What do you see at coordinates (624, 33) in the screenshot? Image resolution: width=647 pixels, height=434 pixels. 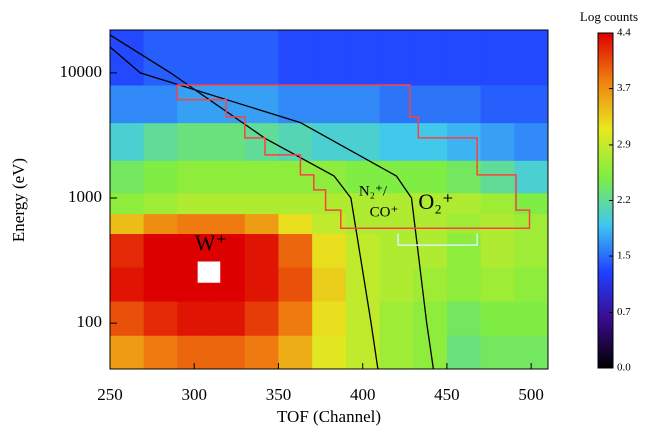 I see `colorbar-tick-label: 4.4` at bounding box center [624, 33].